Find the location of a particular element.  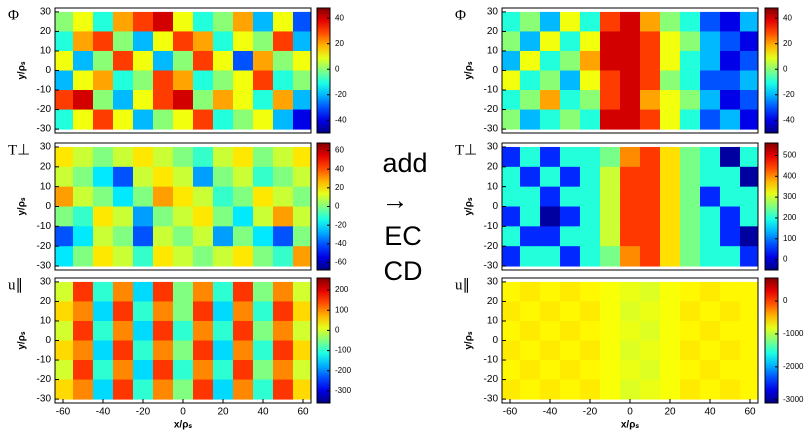

y-tick-label: -10 is located at coordinates (491, 360).